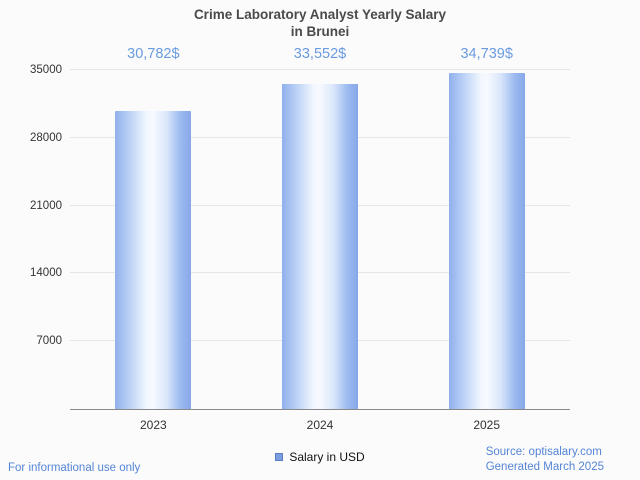 The height and width of the screenshot is (480, 640). I want to click on chart-title-line1: Crime Laboratory Analyst Yearly Salary, so click(320, 14).